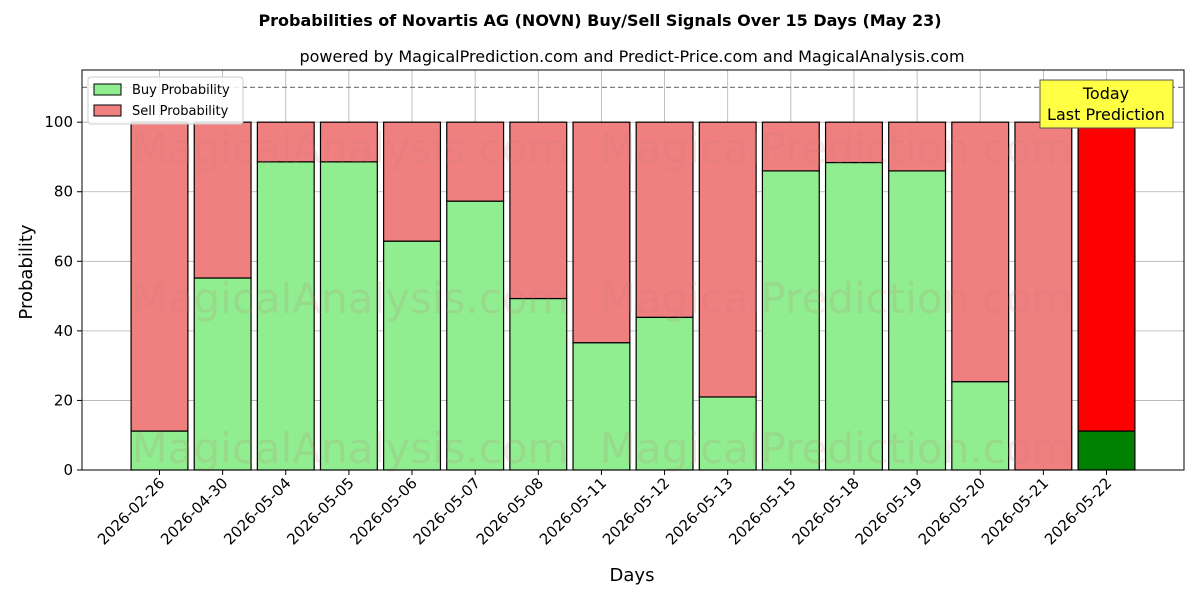 The width and height of the screenshot is (1200, 600). I want to click on annotation-box, so click(1106, 104).